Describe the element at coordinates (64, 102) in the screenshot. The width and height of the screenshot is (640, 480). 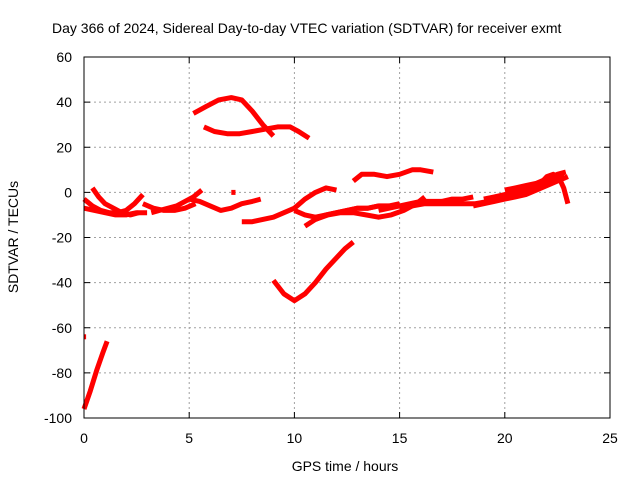
I see `y-tick-label: 40` at that location.